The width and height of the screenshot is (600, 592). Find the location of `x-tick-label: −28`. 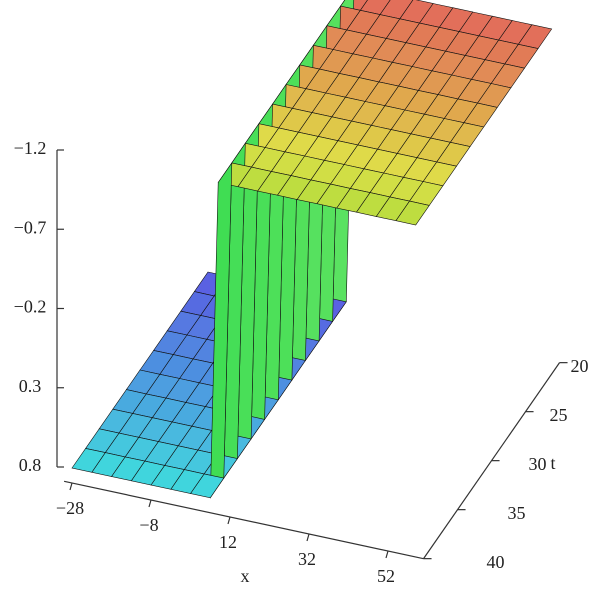

x-tick-label: −28 is located at coordinates (70, 508).